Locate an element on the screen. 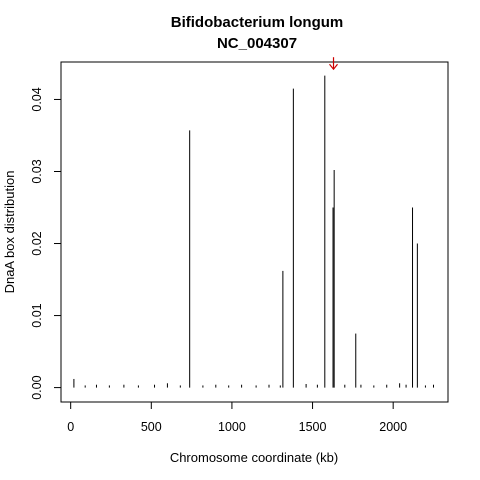 The width and height of the screenshot is (480, 480). x-axis: 0 500 1000 1500 2000 is located at coordinates (237, 417).